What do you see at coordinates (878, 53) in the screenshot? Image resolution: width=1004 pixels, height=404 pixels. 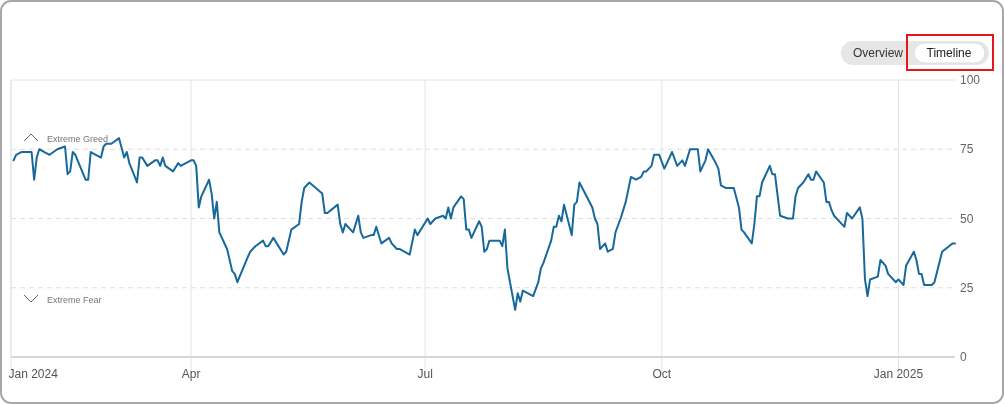 I see `text: Overview` at bounding box center [878, 53].